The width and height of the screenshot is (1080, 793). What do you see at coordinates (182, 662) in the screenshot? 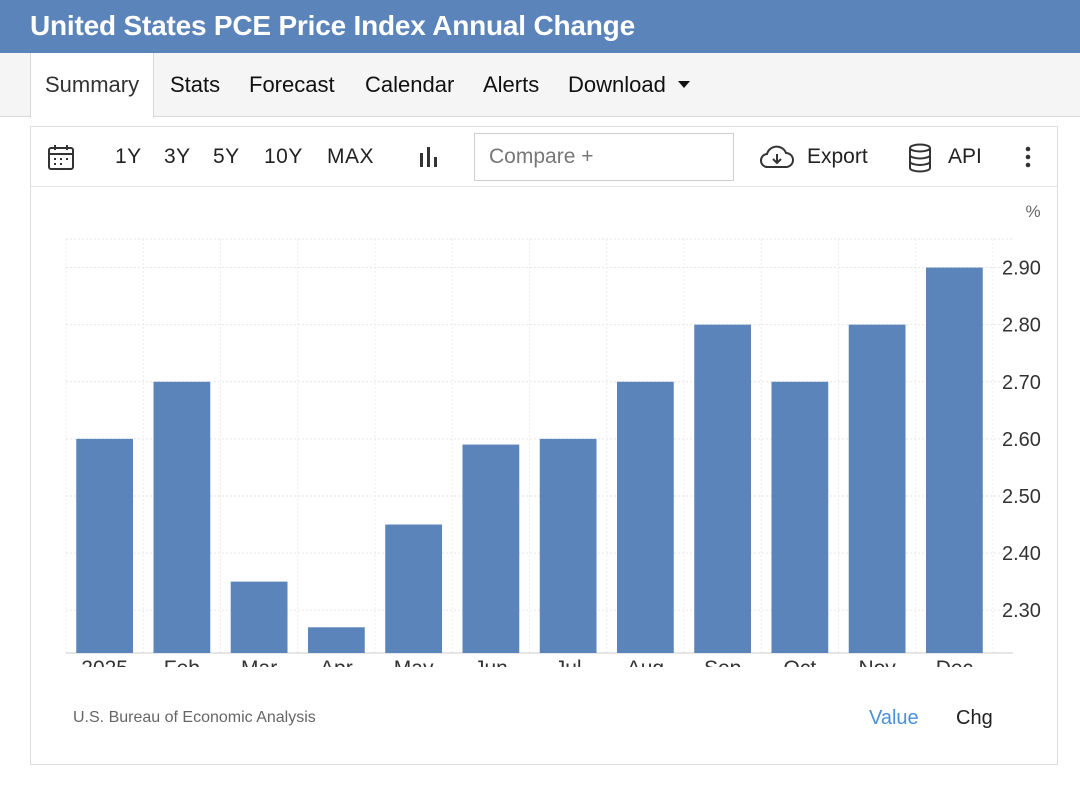
I see `x-tick-label: Feb` at bounding box center [182, 662].